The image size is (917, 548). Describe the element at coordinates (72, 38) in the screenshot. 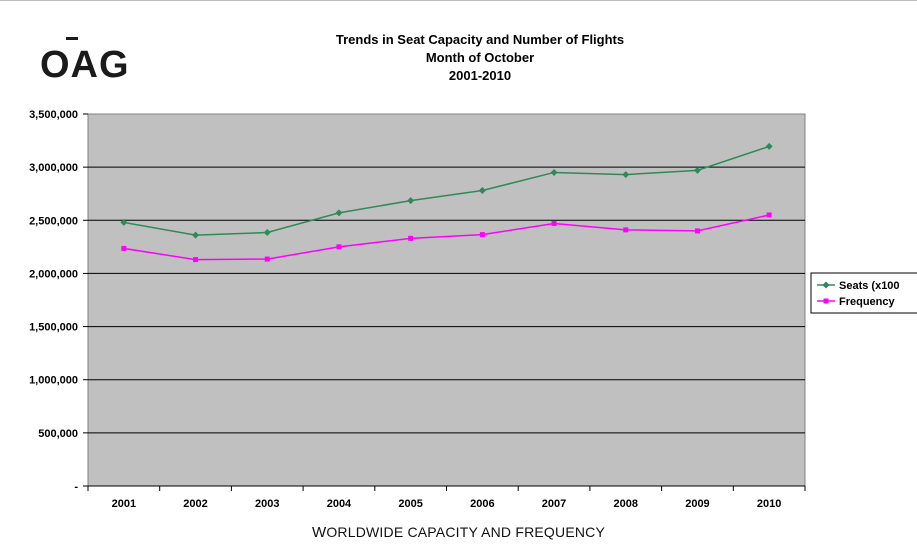

I see `oag-logo-accent` at that location.